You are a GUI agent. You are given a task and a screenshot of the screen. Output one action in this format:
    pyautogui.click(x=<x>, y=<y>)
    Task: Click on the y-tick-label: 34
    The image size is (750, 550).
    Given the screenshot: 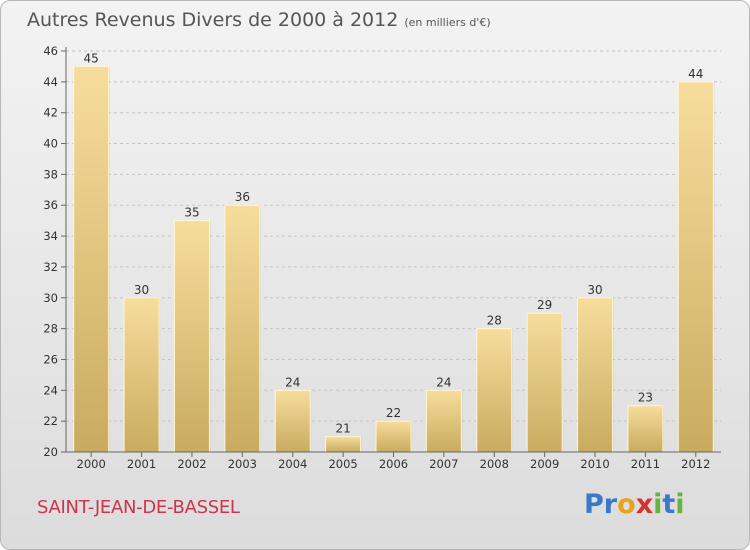 What is the action you would take?
    pyautogui.click(x=50, y=236)
    